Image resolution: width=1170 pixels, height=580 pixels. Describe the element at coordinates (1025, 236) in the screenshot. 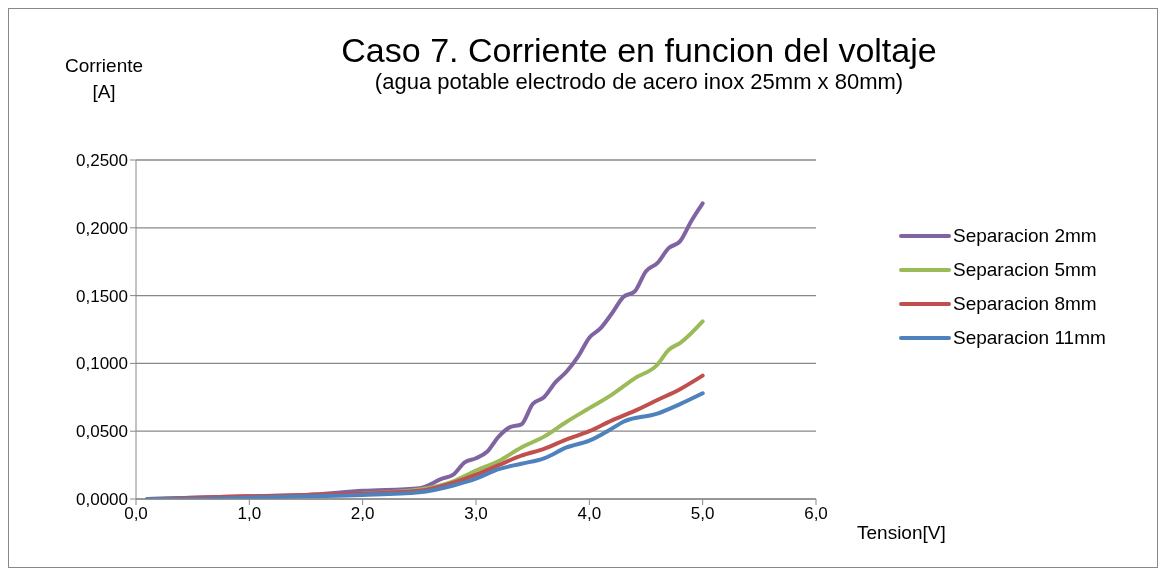

I see `legend-label: Separacion 2mm` at that location.